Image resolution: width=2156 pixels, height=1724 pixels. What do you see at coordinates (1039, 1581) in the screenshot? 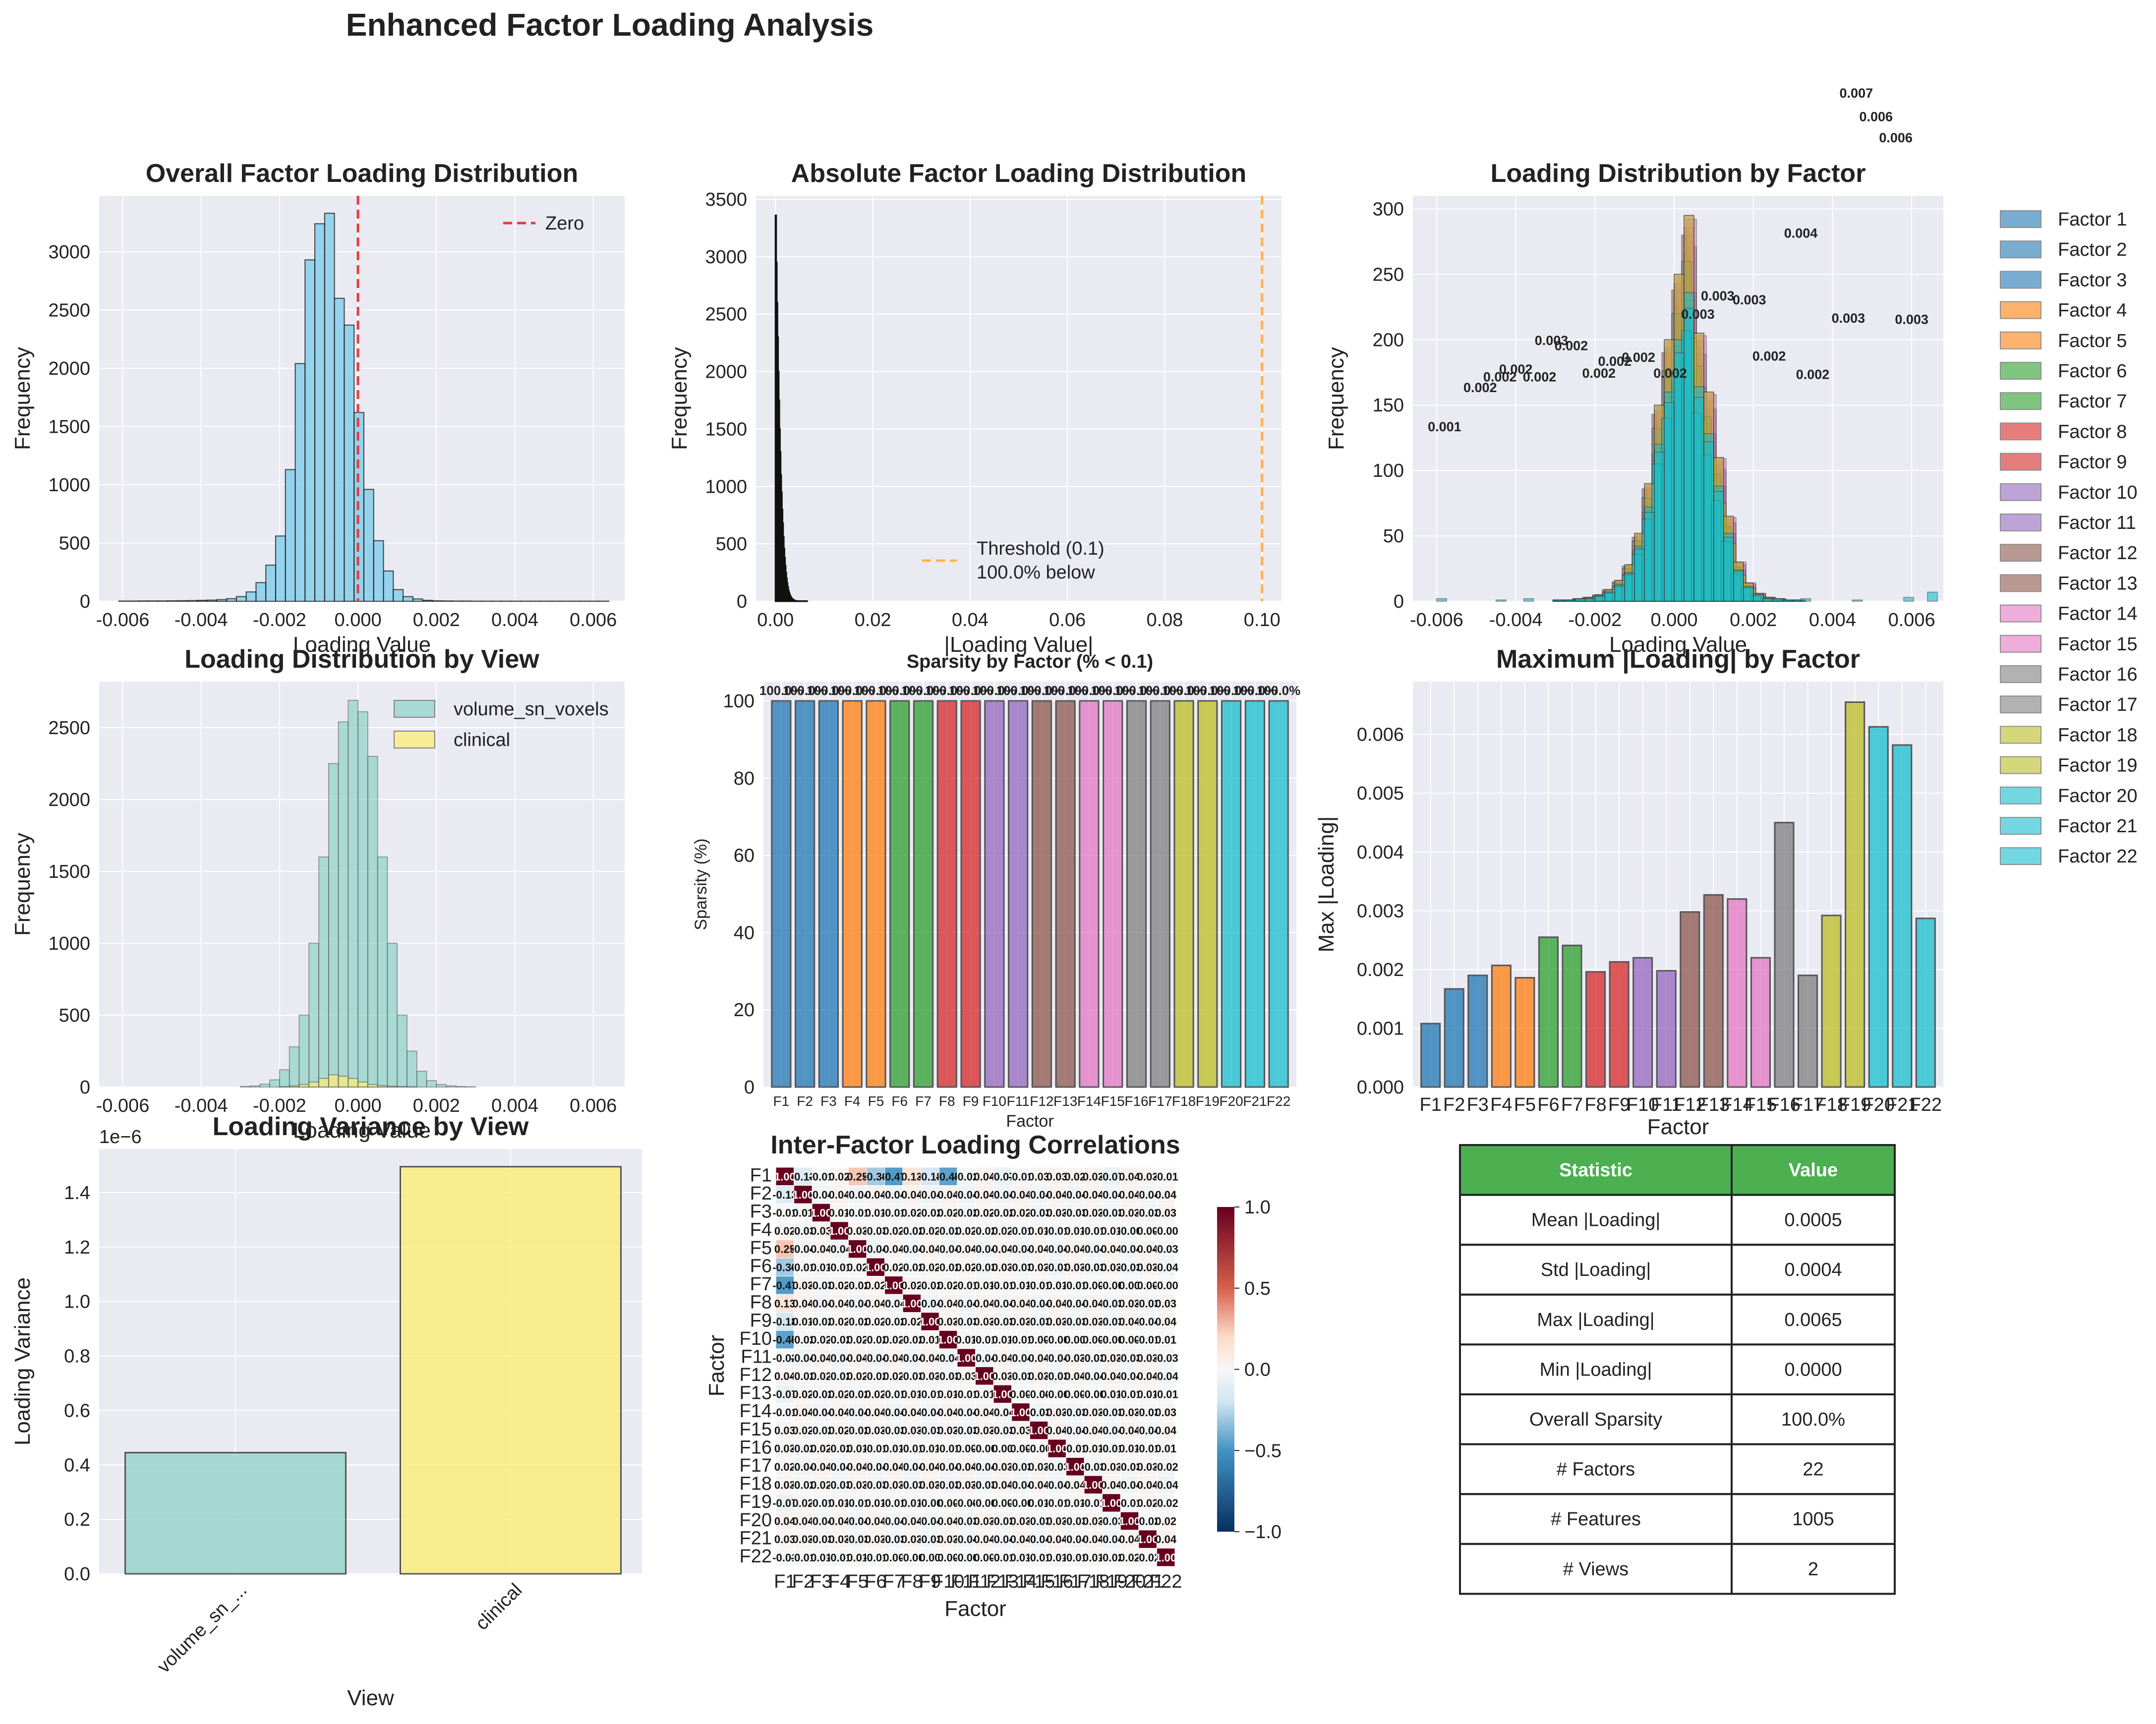
I see `x-tick-label: F15` at bounding box center [1039, 1581].